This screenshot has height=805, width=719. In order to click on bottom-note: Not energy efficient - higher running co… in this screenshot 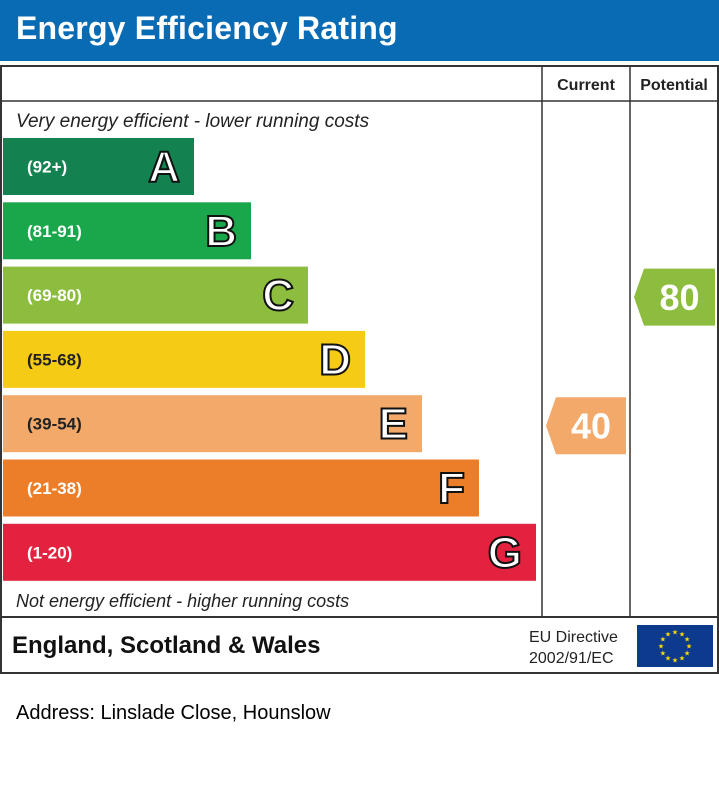, I will do `click(182, 601)`.